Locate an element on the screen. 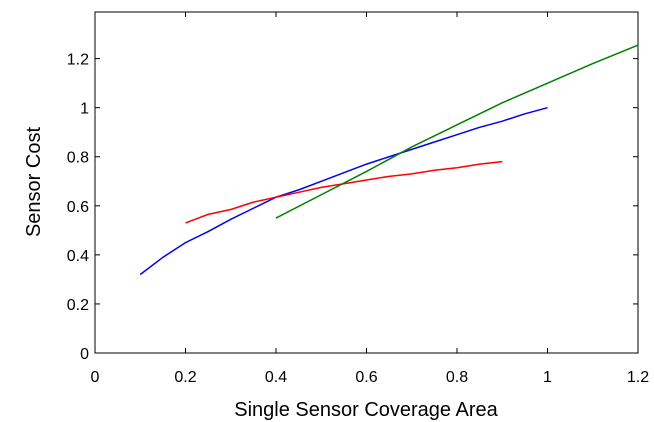 Image resolution: width=654 pixels, height=422 pixels. y-tick-label: 1.2 is located at coordinates (78, 60).